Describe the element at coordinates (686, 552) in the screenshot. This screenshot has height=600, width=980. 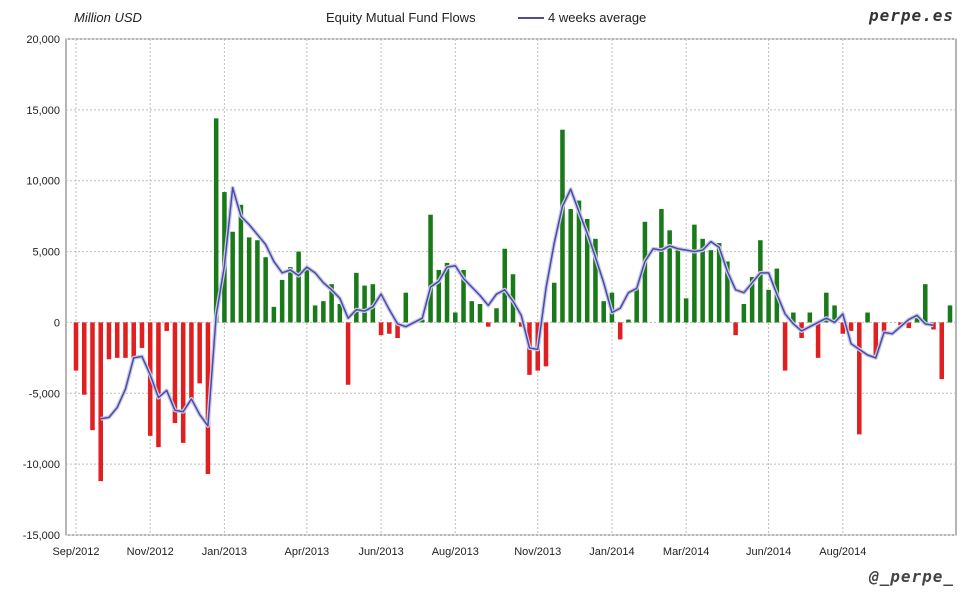
I see `x-tick-label: Mar/2014` at that location.